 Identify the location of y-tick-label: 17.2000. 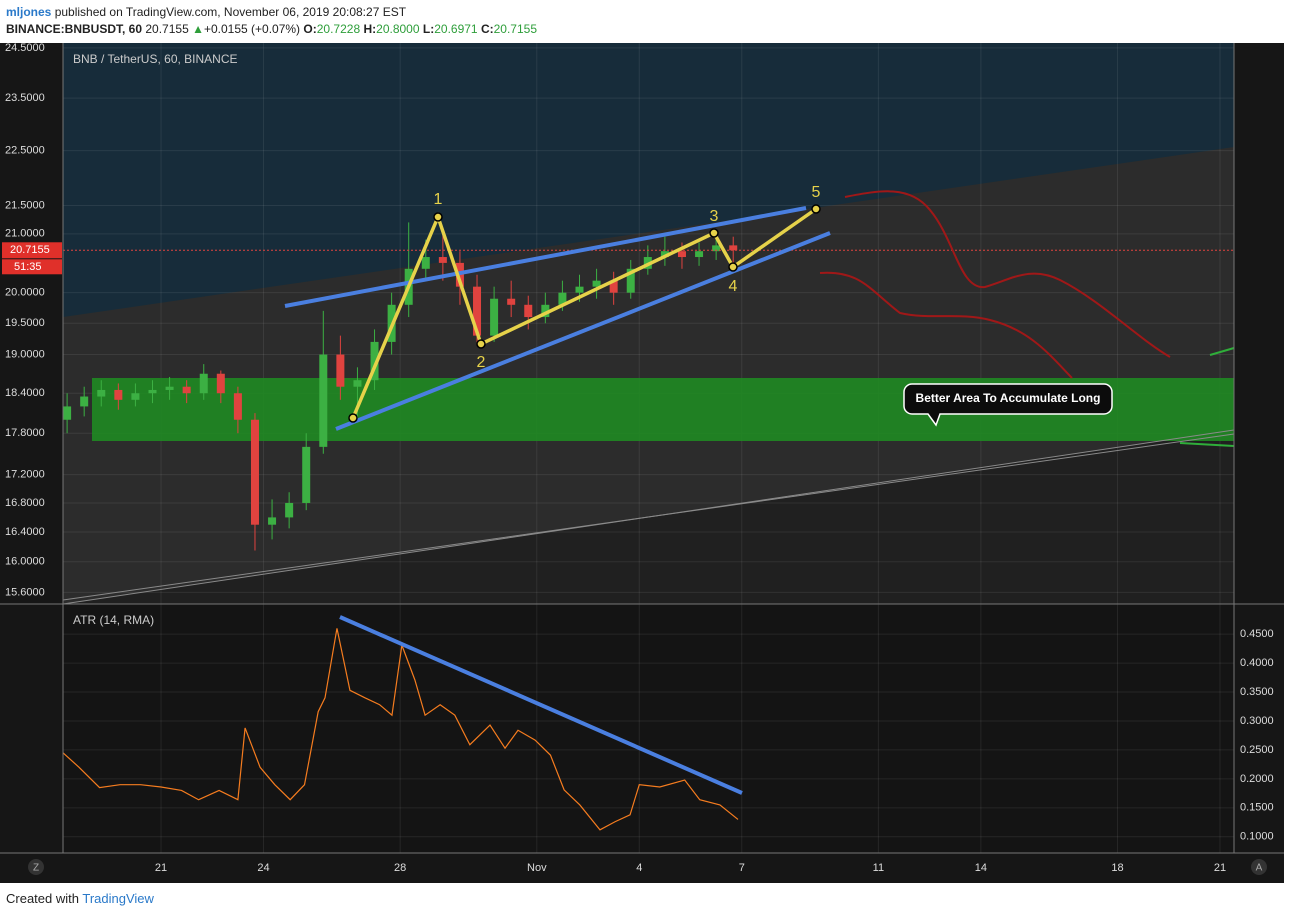
(25, 474).